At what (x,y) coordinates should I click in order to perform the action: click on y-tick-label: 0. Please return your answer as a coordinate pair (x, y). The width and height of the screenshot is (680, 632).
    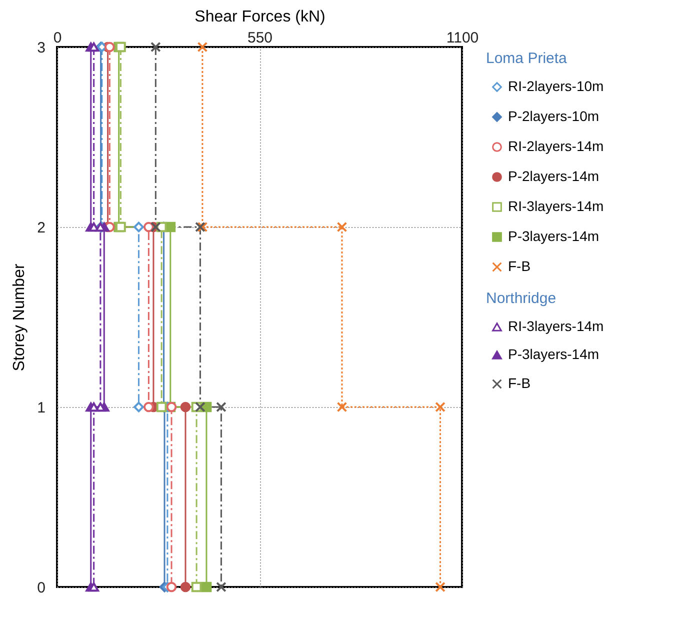
    Looking at the image, I should click on (41, 588).